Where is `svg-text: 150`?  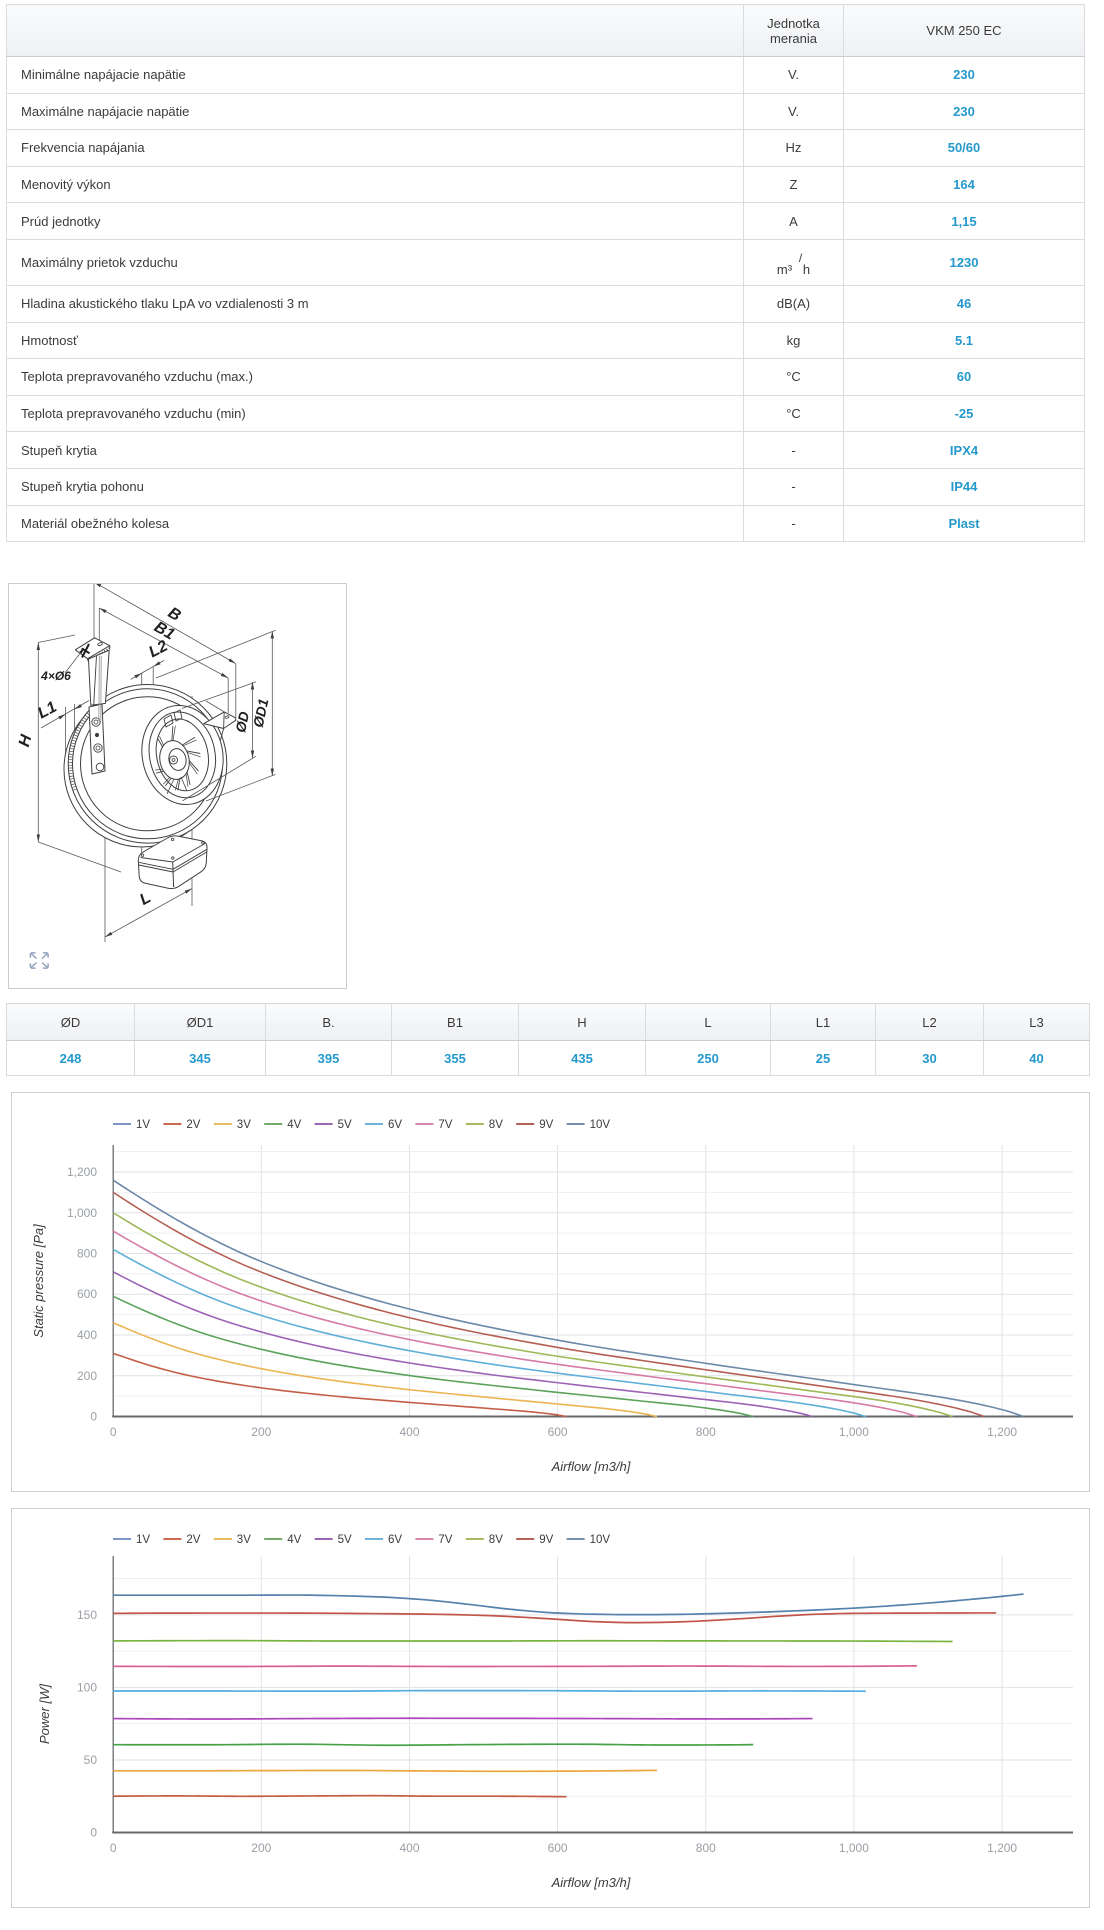
svg-text: 150 is located at coordinates (87, 1615).